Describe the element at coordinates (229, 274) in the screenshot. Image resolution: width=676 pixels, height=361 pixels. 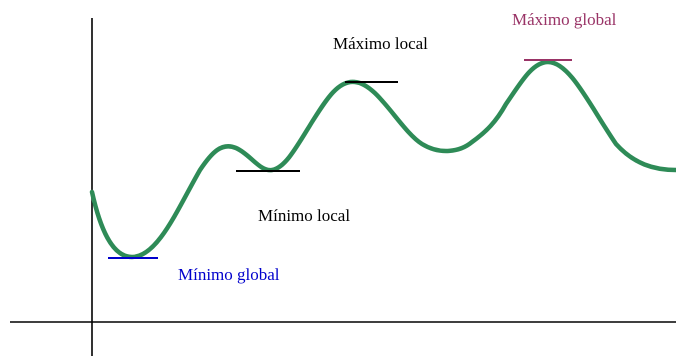
I see `min-global-label: Mínimo global` at that location.